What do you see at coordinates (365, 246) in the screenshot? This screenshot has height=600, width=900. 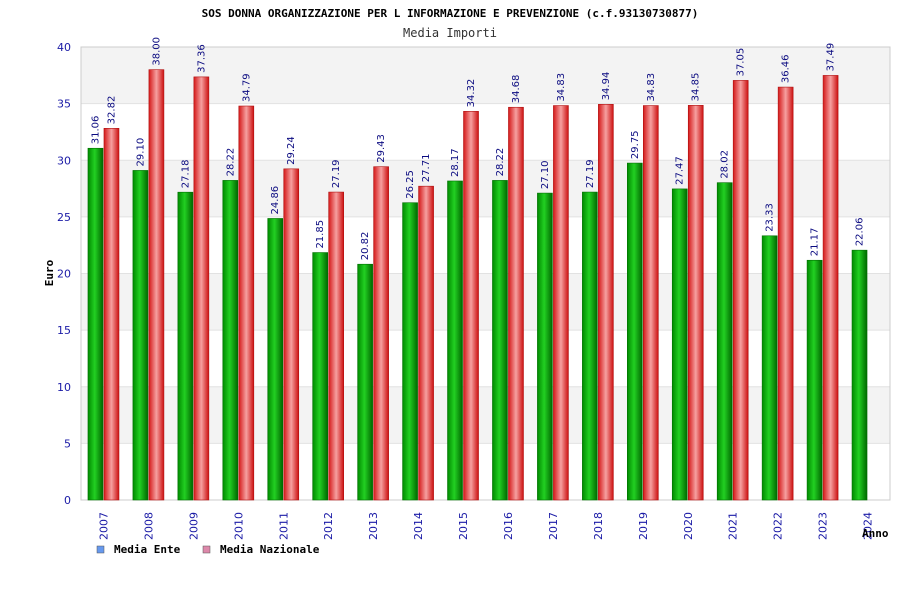 I see `data-label-media-ente: 20.82` at bounding box center [365, 246].